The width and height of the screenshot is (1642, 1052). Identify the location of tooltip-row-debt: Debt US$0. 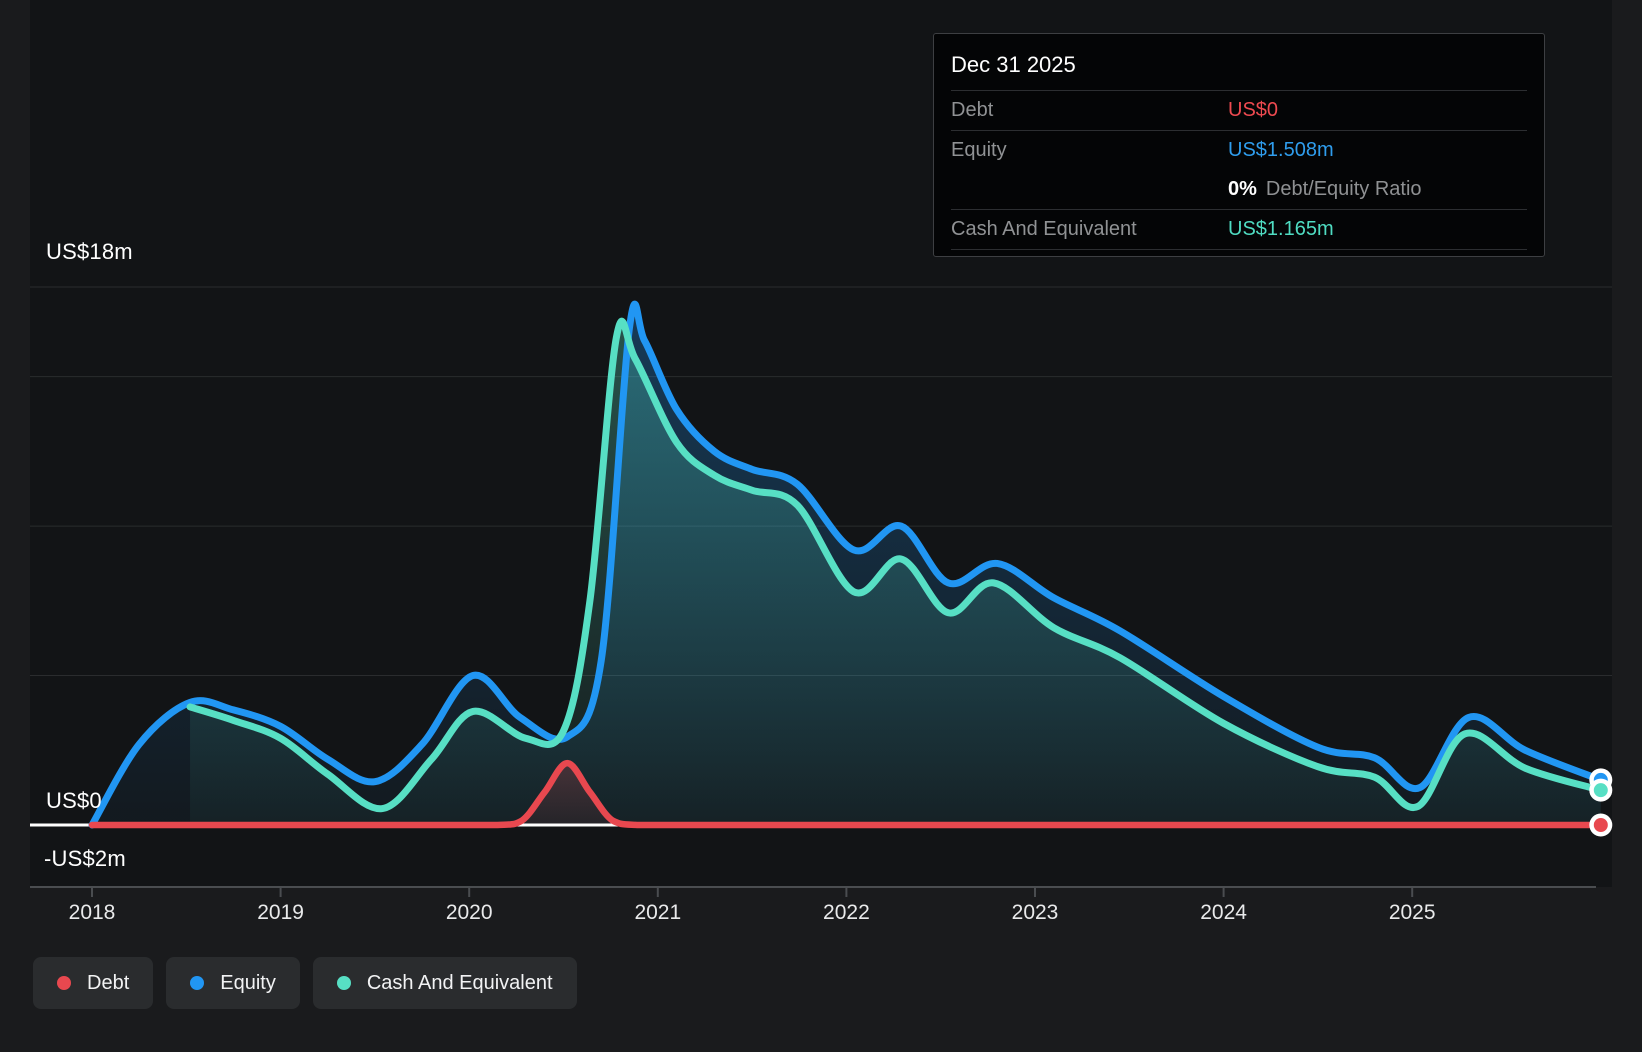
(1239, 111).